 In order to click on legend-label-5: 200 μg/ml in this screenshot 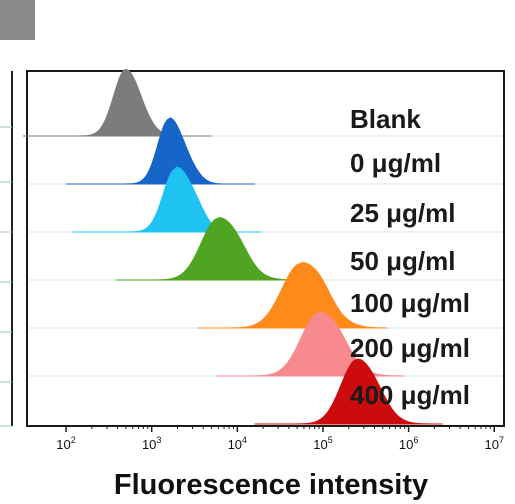, I will do `click(410, 348)`.